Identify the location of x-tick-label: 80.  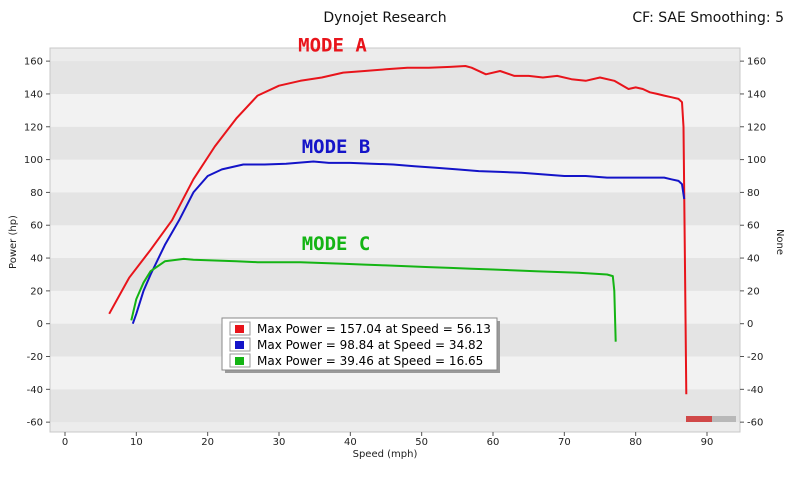
(635, 442).